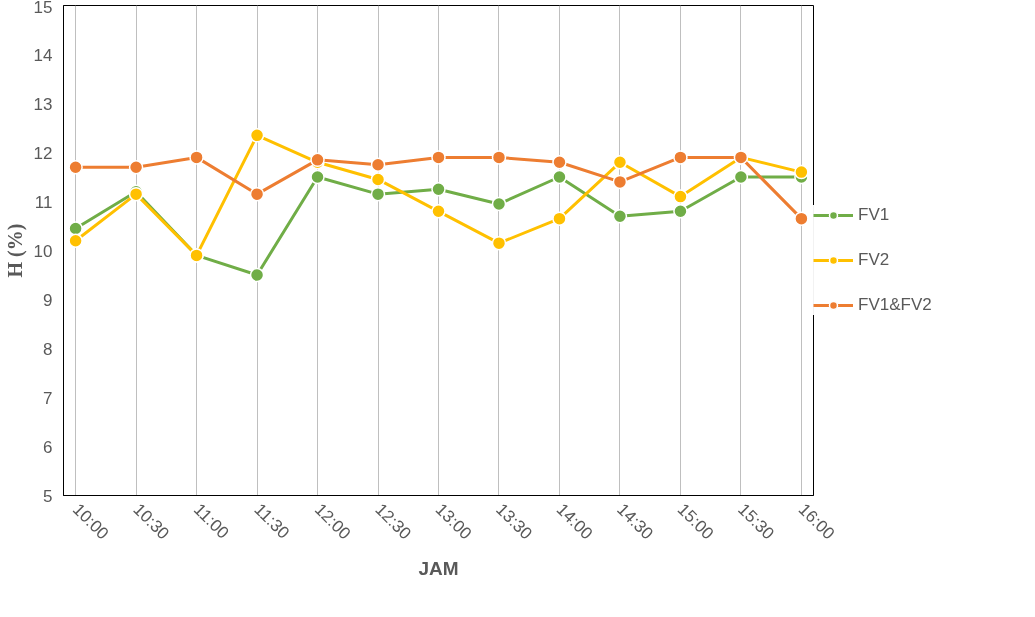 This screenshot has height=617, width=1035. I want to click on y-tick-label: 5, so click(48, 496).